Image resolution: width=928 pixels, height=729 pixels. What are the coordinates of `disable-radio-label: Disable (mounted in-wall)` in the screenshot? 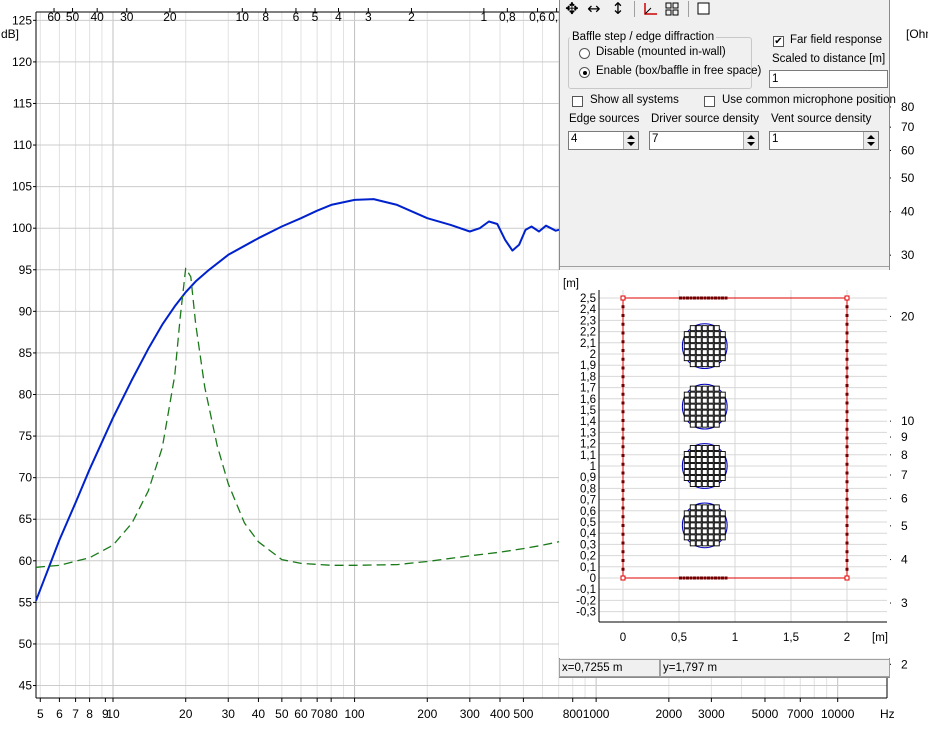 It's located at (661, 52).